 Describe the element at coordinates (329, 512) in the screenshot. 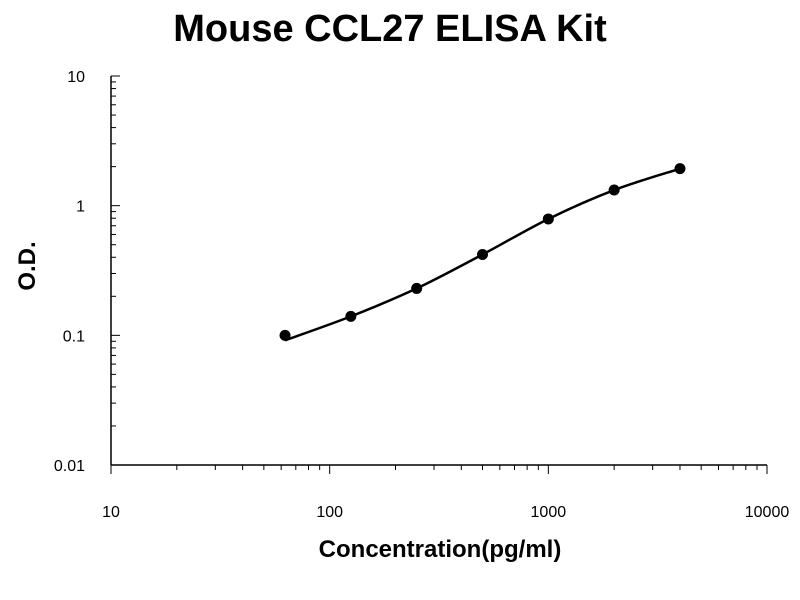

I see `x-tick-label: 100` at that location.